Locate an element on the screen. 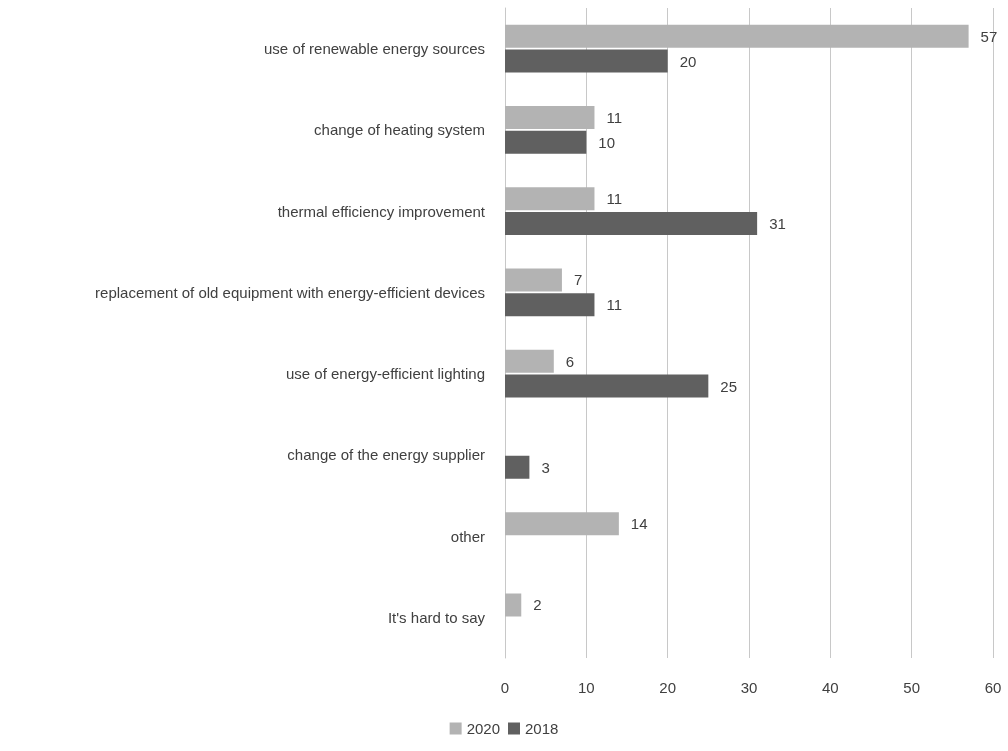  x-tick-label: 40 is located at coordinates (830, 687).